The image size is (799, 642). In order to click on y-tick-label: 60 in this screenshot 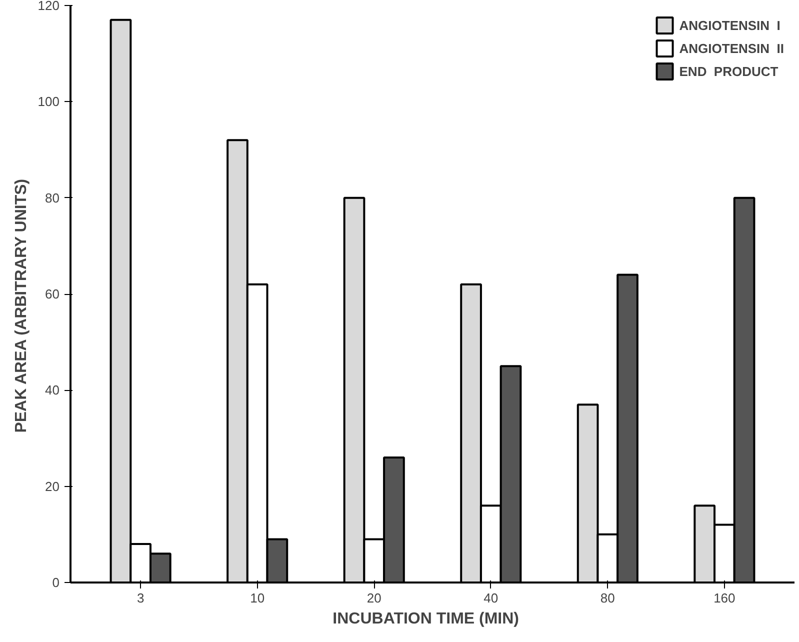, I will do `click(52, 294)`.